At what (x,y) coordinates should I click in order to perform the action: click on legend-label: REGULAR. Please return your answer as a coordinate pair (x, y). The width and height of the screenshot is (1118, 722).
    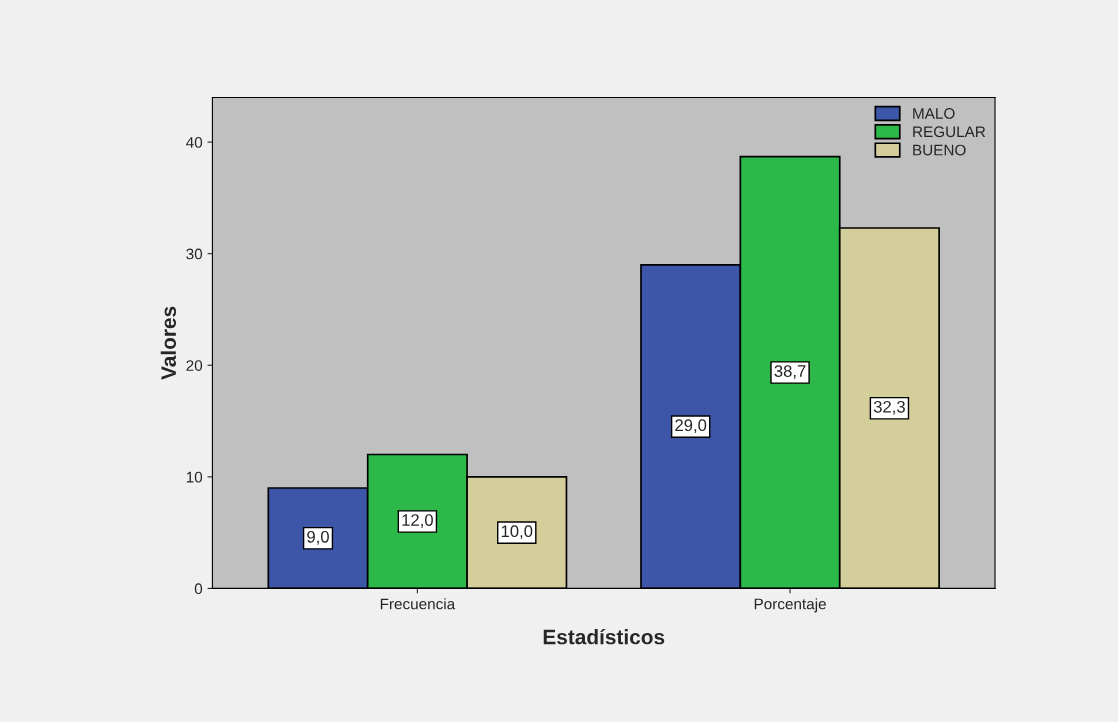
    Looking at the image, I should click on (949, 132).